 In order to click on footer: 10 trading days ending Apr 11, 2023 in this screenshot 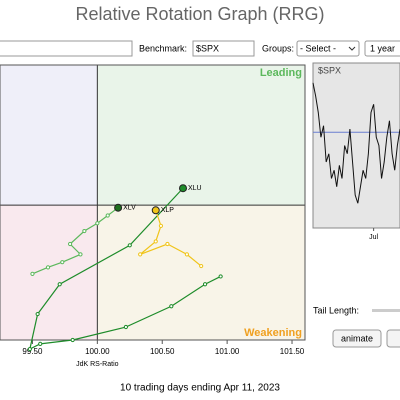, I will do `click(200, 388)`.